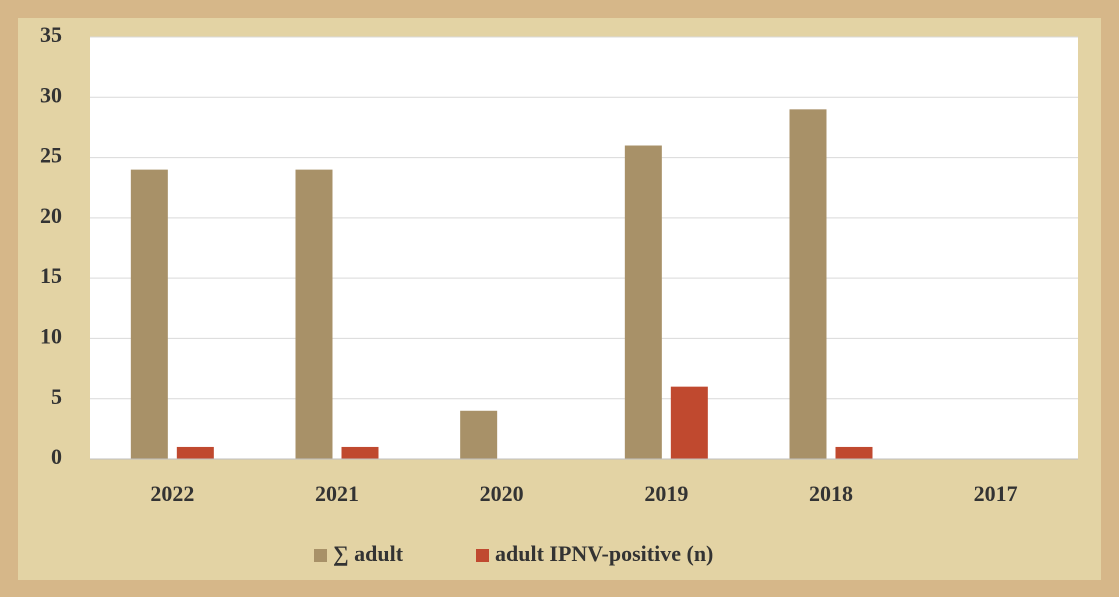  I want to click on legend-label: adult IPNV-positive (n), so click(604, 553).